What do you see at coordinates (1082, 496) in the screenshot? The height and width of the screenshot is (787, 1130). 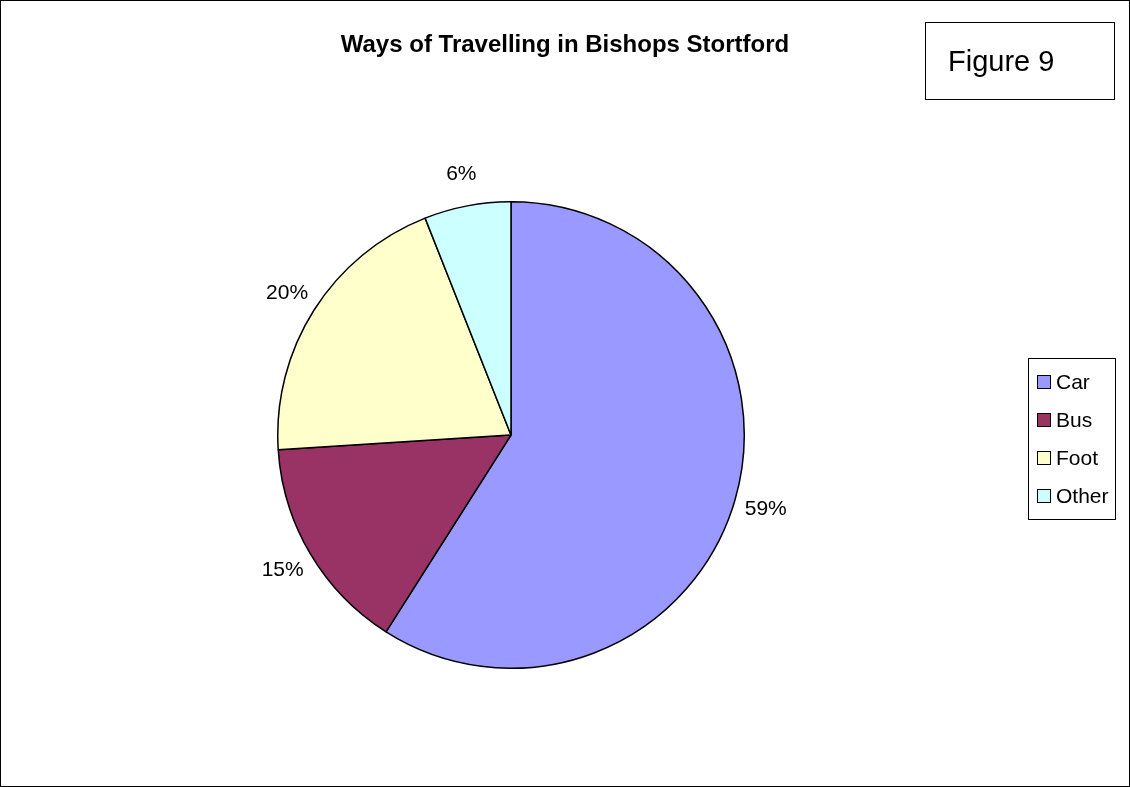 I see `legend-label: Other` at bounding box center [1082, 496].